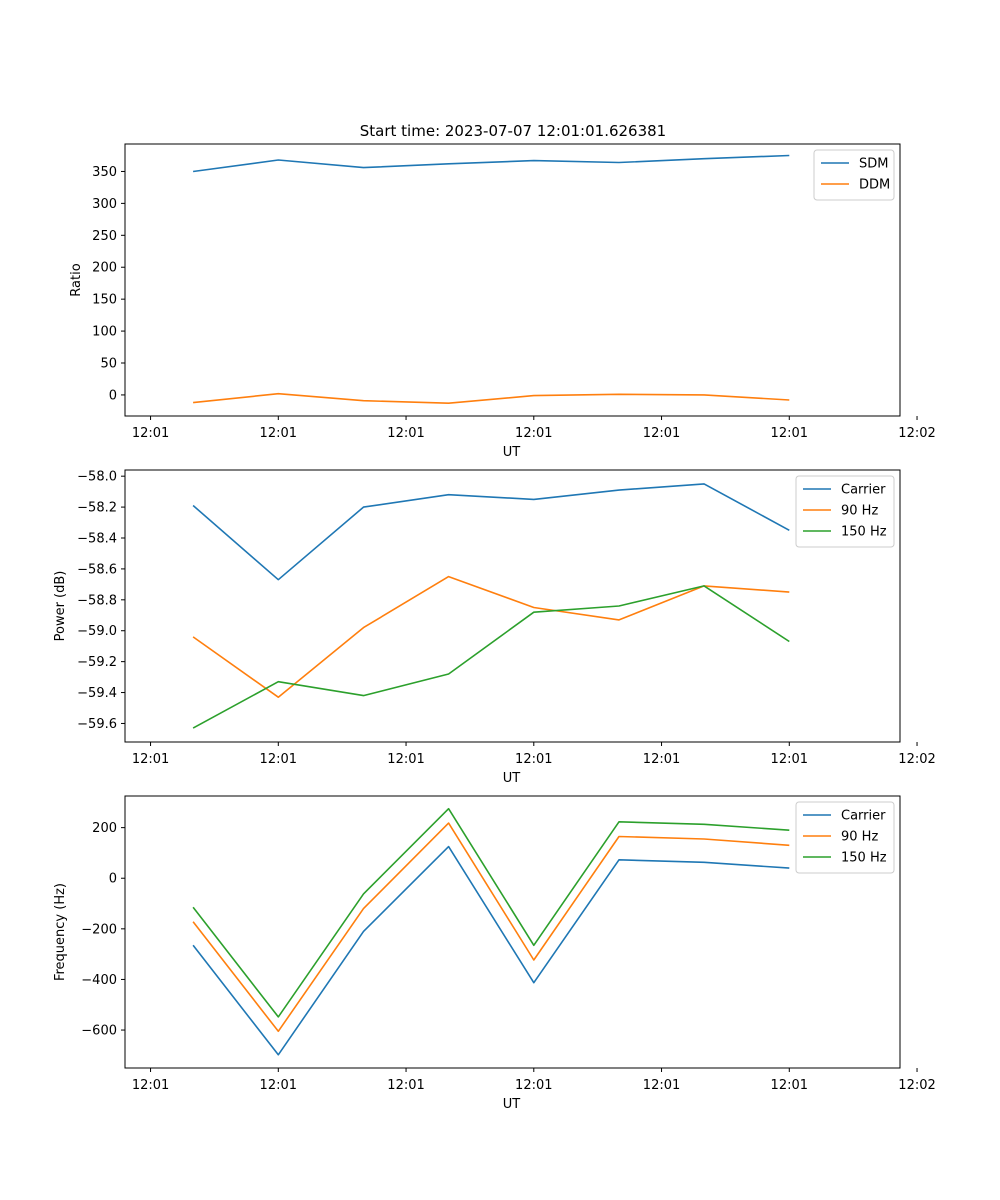 The image size is (1000, 1200). Describe the element at coordinates (873, 164) in the screenshot. I see `legend-label: SDM` at that location.